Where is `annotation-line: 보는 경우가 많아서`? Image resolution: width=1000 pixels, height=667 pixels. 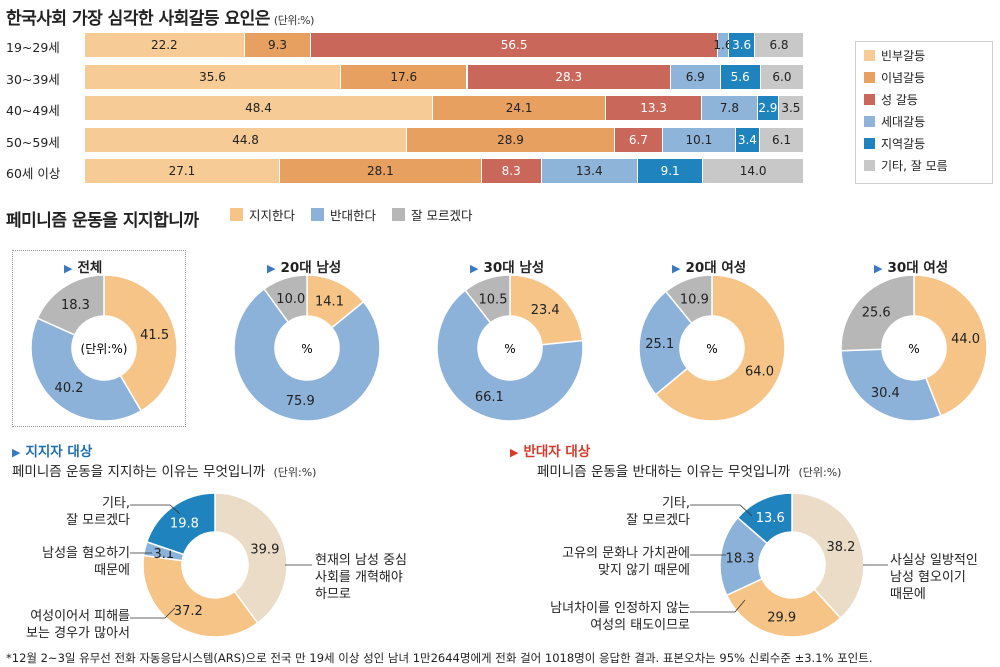
annotation-line: 보는 경우가 많아서 is located at coordinates (78, 633).